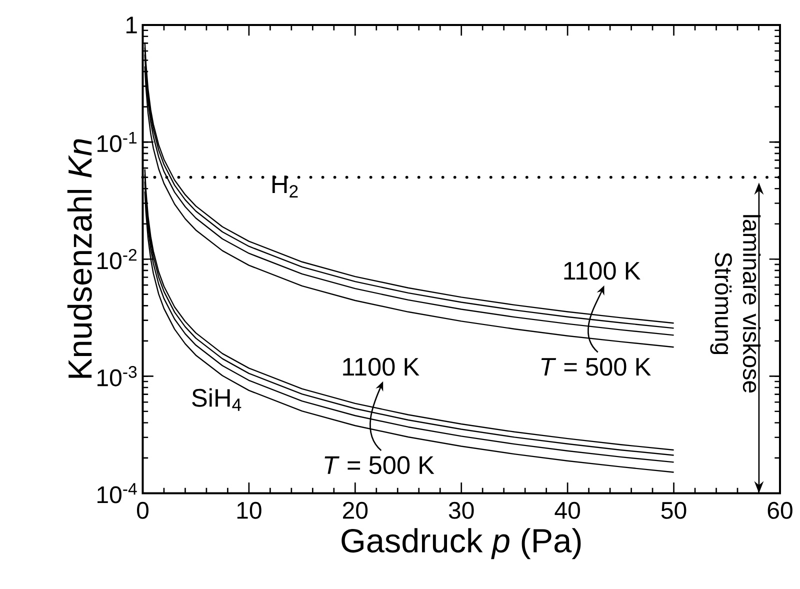 This screenshot has width=800, height=589. What do you see at coordinates (142, 510) in the screenshot?
I see `x-tick-label: 0` at bounding box center [142, 510].